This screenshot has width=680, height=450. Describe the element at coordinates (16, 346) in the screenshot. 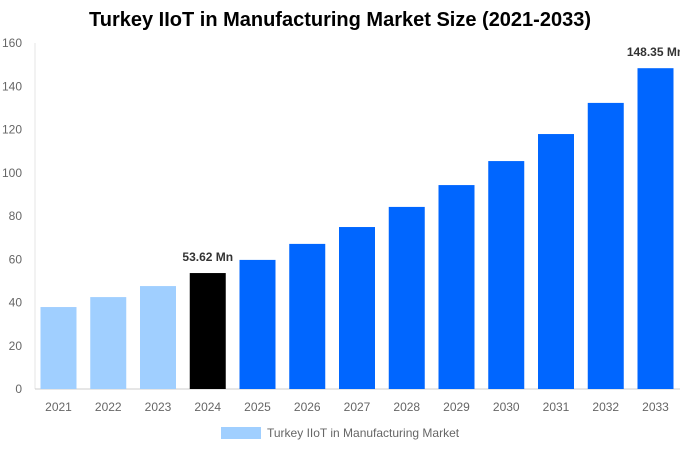

I see `y-tick-label: 20` at that location.